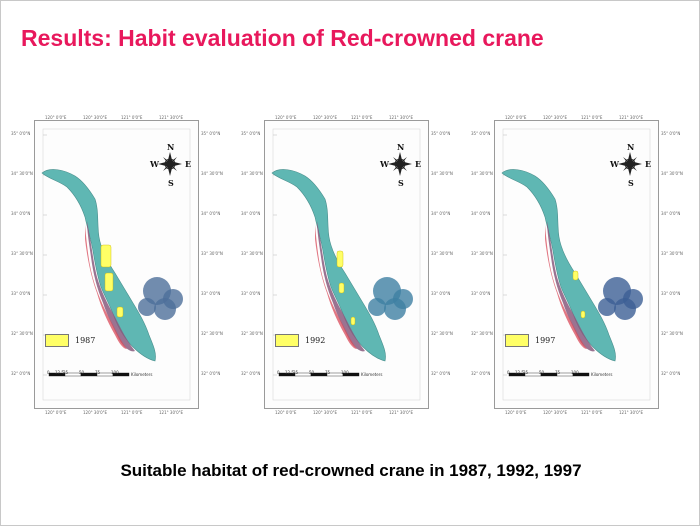 Image resolution: width=700 pixels, height=526 pixels. What do you see at coordinates (171, 412) in the screenshot?
I see `longitude-tick-label-bottom: 121° 30'0"E` at bounding box center [171, 412].